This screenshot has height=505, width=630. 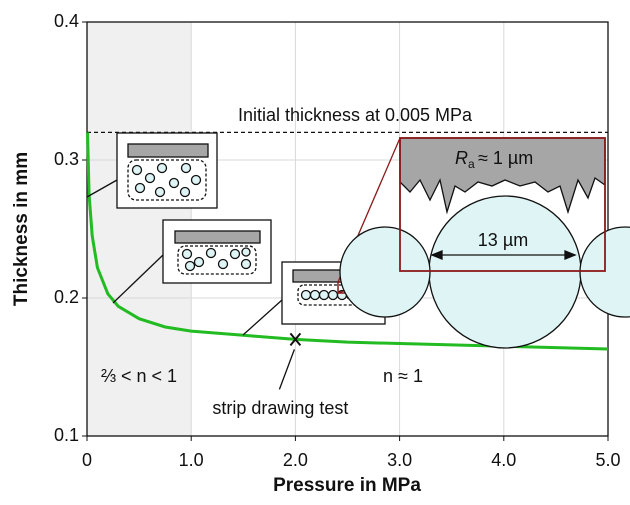 I want to click on x-tick-label: 0, so click(x=87, y=460).